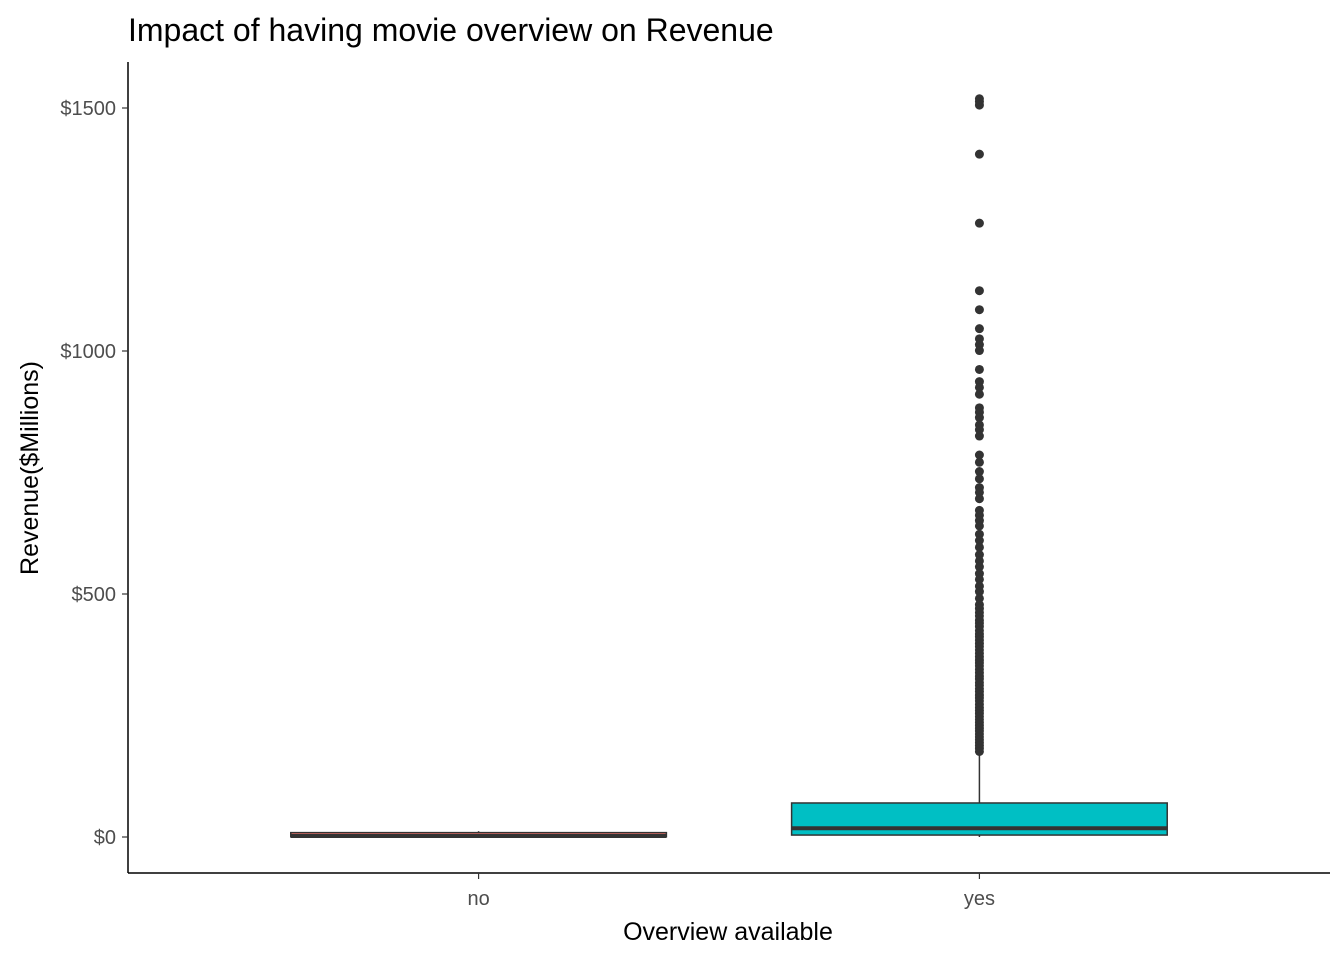 Image resolution: width=1344 pixels, height=960 pixels. What do you see at coordinates (30, 468) in the screenshot?
I see `y-axis-title: Revenue($Millions)` at bounding box center [30, 468].